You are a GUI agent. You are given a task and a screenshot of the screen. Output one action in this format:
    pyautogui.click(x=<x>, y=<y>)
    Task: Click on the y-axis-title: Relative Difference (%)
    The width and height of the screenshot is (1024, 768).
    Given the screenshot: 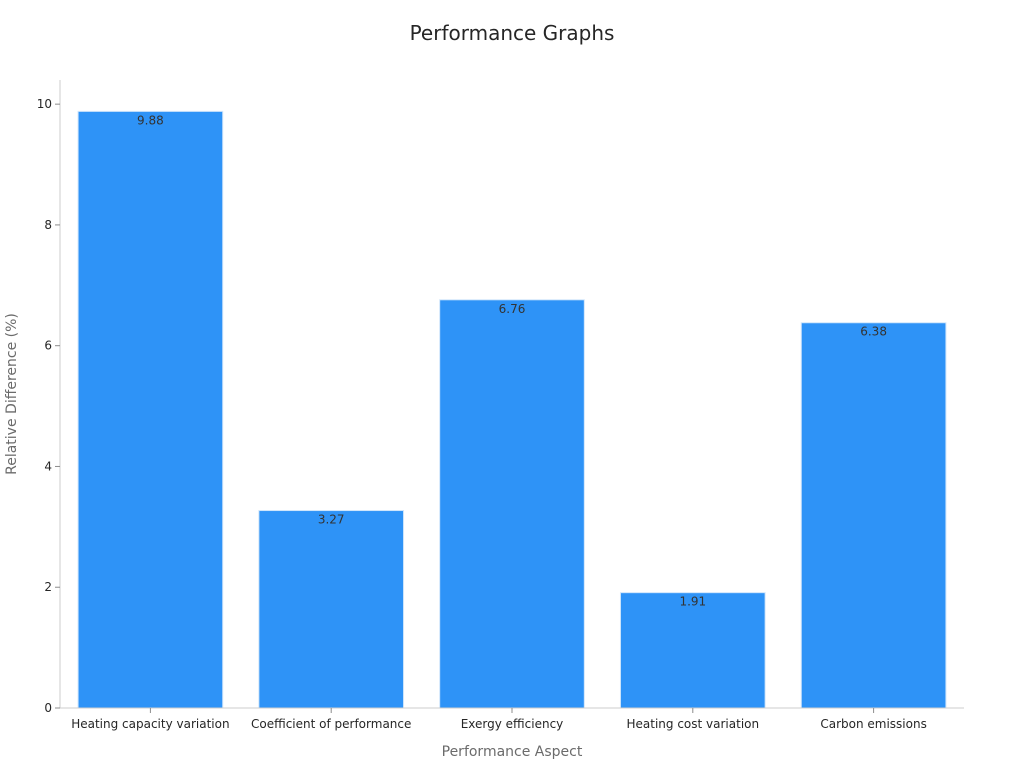 What is the action you would take?
    pyautogui.click(x=12, y=394)
    